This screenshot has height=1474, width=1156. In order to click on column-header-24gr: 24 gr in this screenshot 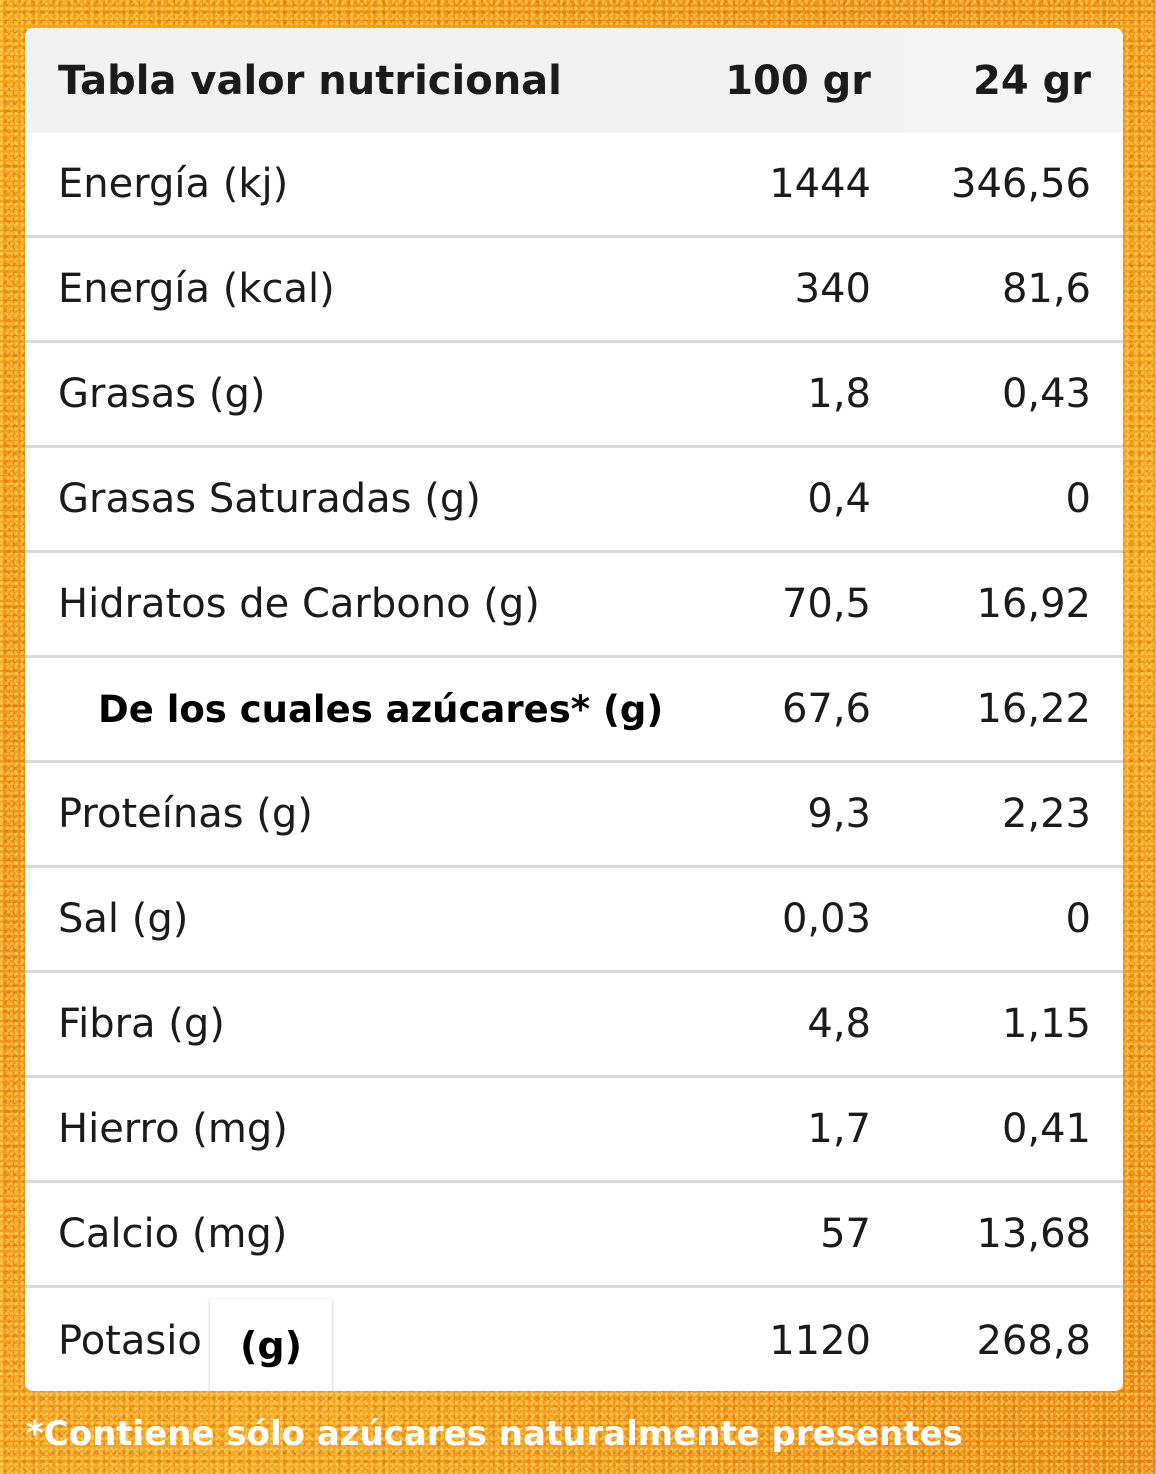, I will do `click(1014, 80)`.